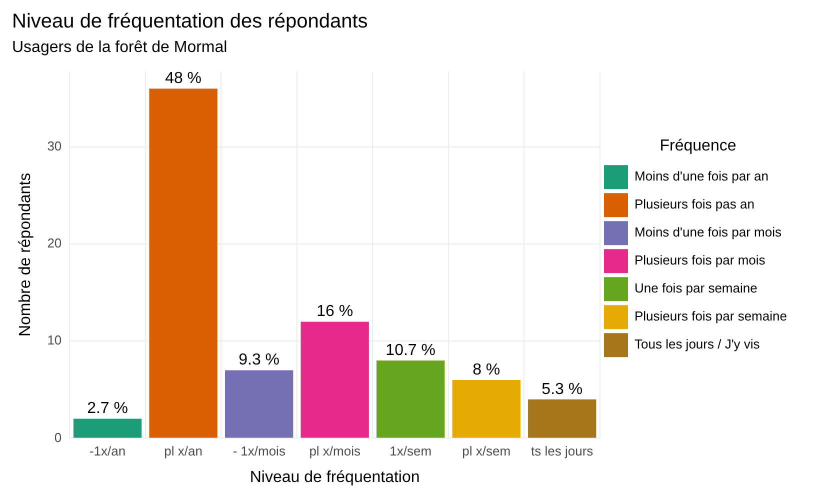 This screenshot has height=503, width=814. I want to click on x-tick-label: pl x/an, so click(183, 451).